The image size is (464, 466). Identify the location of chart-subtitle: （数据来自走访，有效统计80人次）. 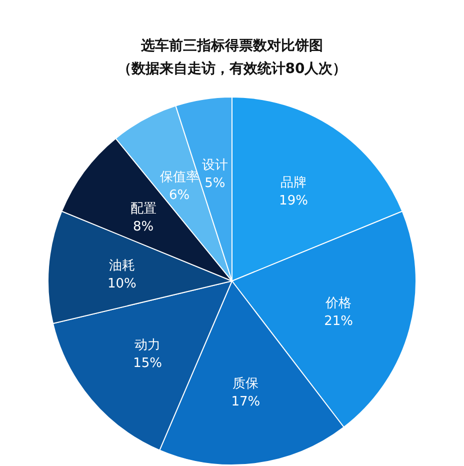
(232, 68).